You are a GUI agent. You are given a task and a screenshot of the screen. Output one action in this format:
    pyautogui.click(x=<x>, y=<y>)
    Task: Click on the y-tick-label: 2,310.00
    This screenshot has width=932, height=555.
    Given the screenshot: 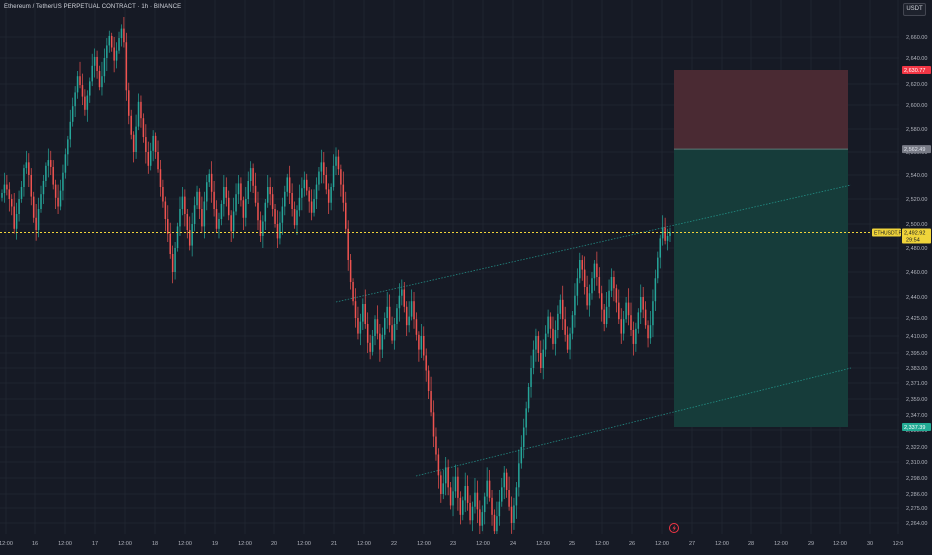 What is the action you would take?
    pyautogui.click(x=916, y=463)
    